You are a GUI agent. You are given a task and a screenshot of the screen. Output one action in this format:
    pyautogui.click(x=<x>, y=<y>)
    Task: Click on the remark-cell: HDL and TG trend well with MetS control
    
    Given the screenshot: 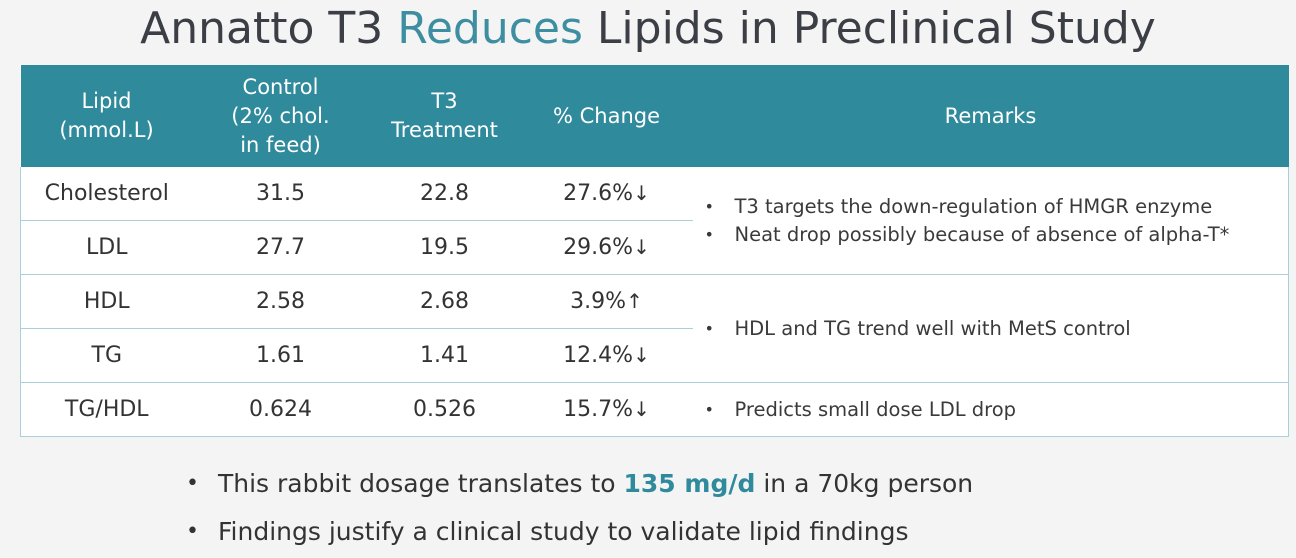 What is the action you would take?
    pyautogui.click(x=990, y=328)
    